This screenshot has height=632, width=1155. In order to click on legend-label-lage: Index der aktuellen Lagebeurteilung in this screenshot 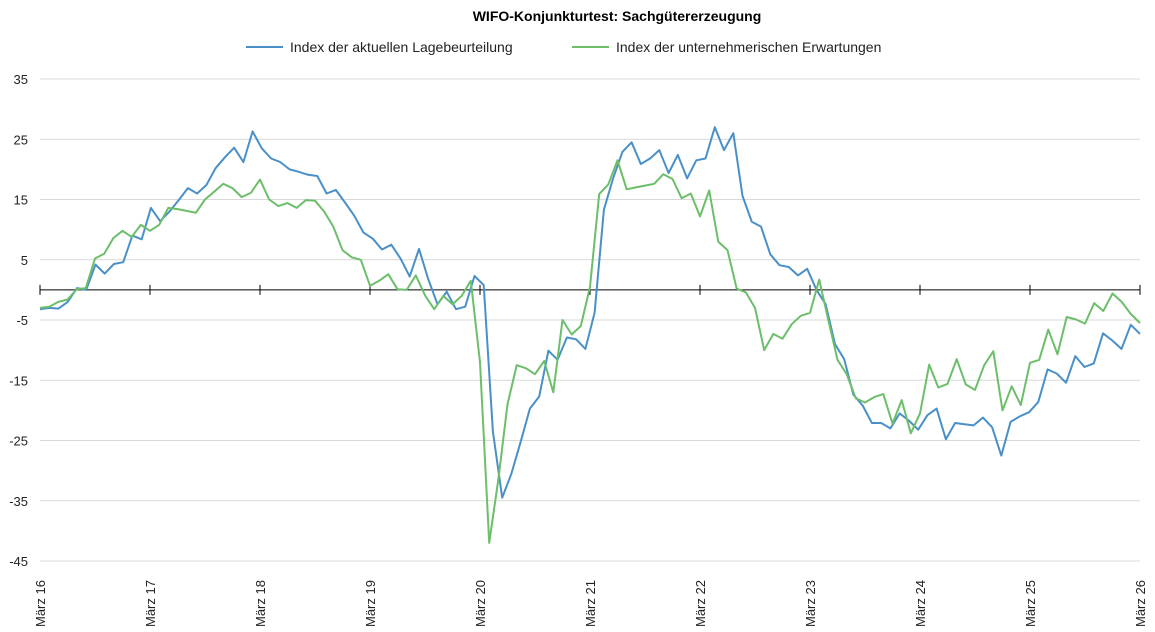, I will do `click(401, 47)`.